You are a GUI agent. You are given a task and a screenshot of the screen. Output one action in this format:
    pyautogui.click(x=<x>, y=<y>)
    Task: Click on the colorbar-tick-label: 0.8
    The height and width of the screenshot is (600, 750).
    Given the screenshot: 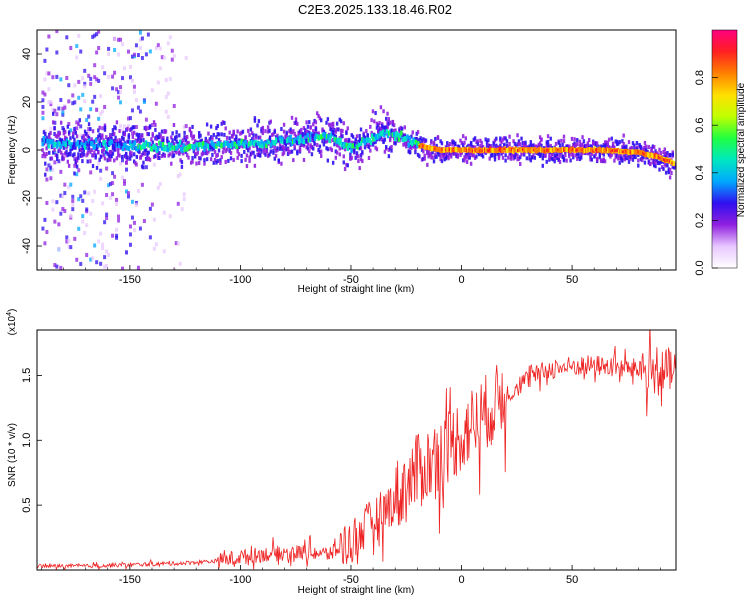 What is the action you would take?
    pyautogui.click(x=700, y=77)
    